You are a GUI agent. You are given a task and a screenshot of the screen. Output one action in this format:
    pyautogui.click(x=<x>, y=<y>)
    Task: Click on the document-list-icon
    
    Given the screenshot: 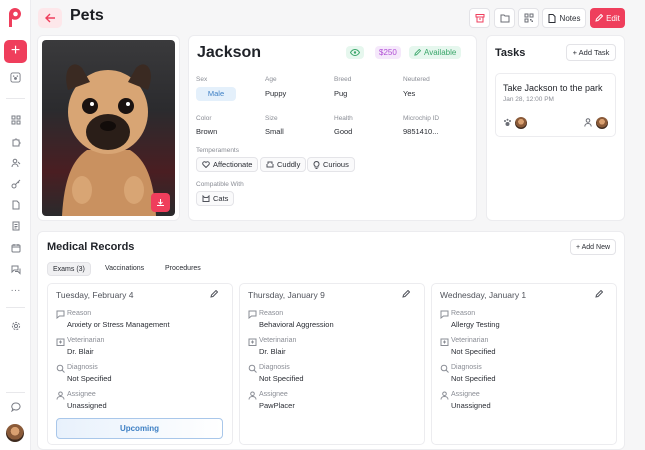 What is the action you would take?
    pyautogui.click(x=15, y=225)
    